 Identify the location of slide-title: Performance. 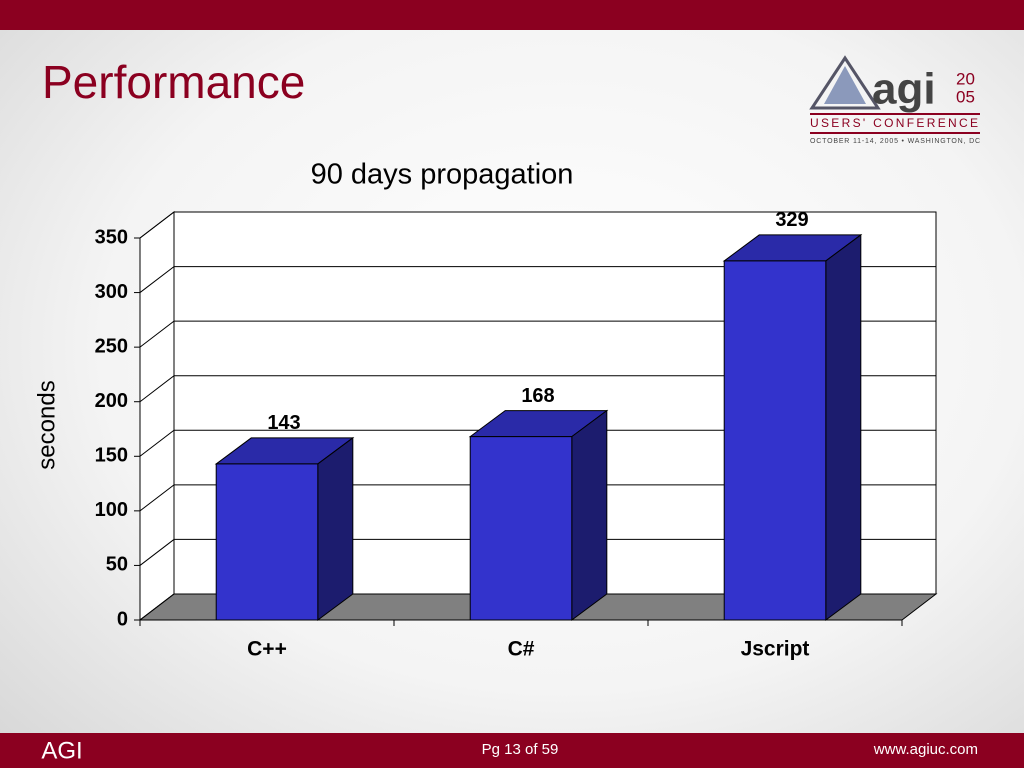
(173, 82).